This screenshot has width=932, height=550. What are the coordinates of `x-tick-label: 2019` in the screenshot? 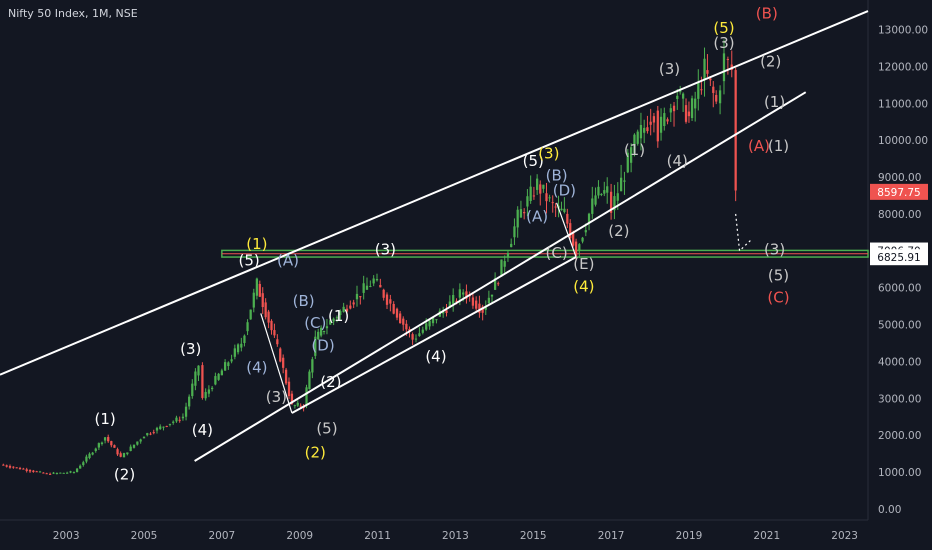 It's located at (689, 536).